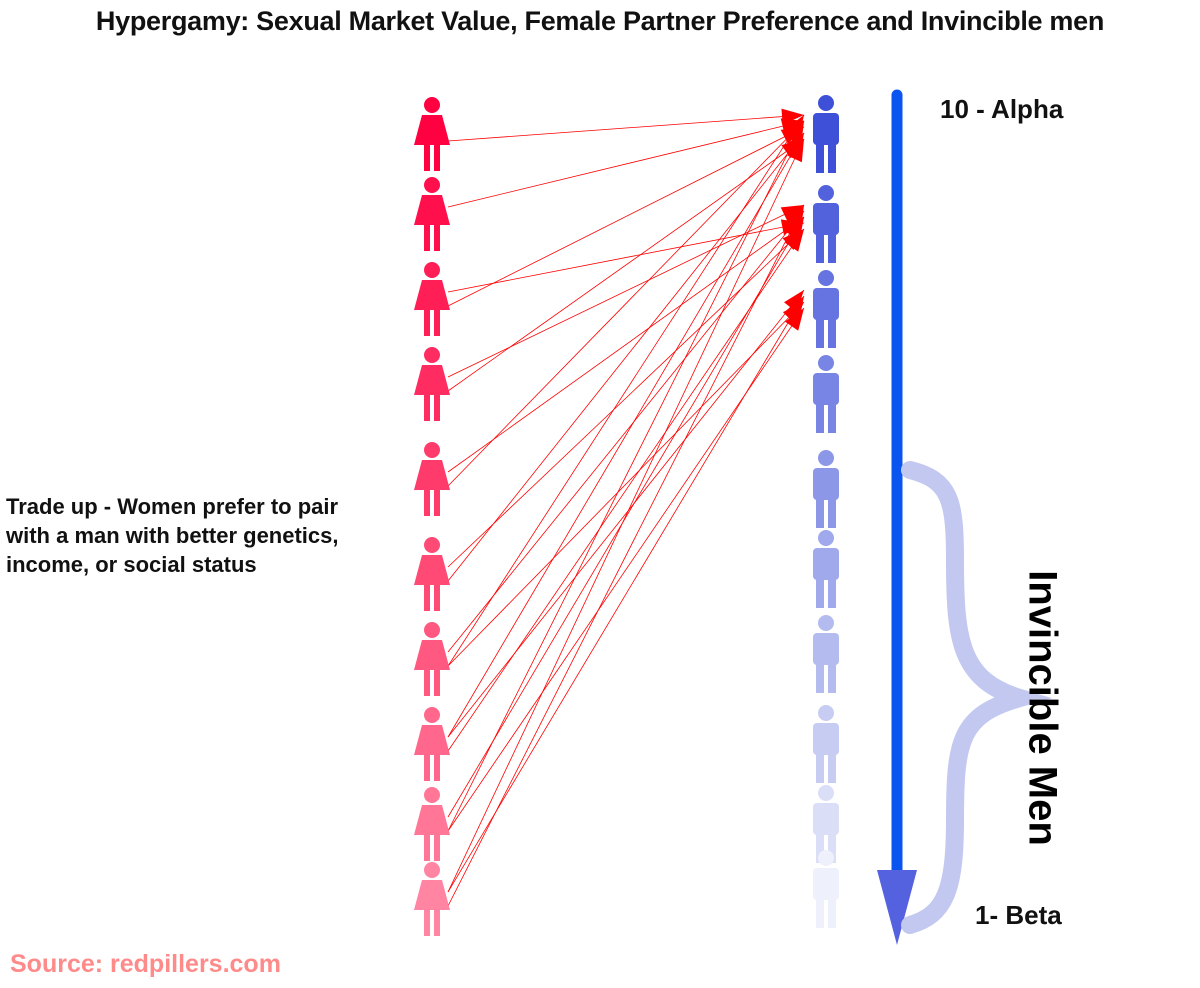 Image resolution: width=1200 pixels, height=988 pixels. Describe the element at coordinates (897, 907) in the screenshot. I see `scale-arrow-head` at that location.